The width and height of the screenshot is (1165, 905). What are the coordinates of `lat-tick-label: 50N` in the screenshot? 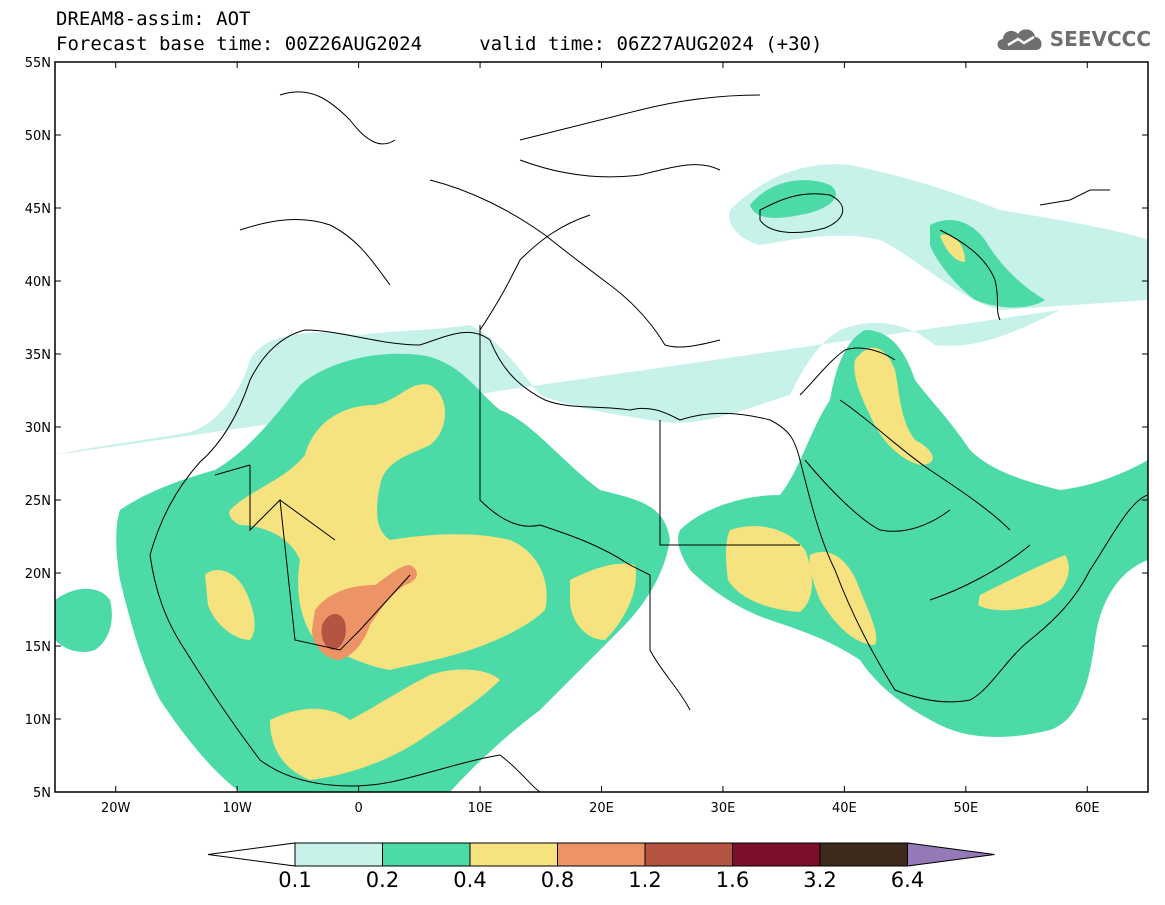 It's located at (38, 136).